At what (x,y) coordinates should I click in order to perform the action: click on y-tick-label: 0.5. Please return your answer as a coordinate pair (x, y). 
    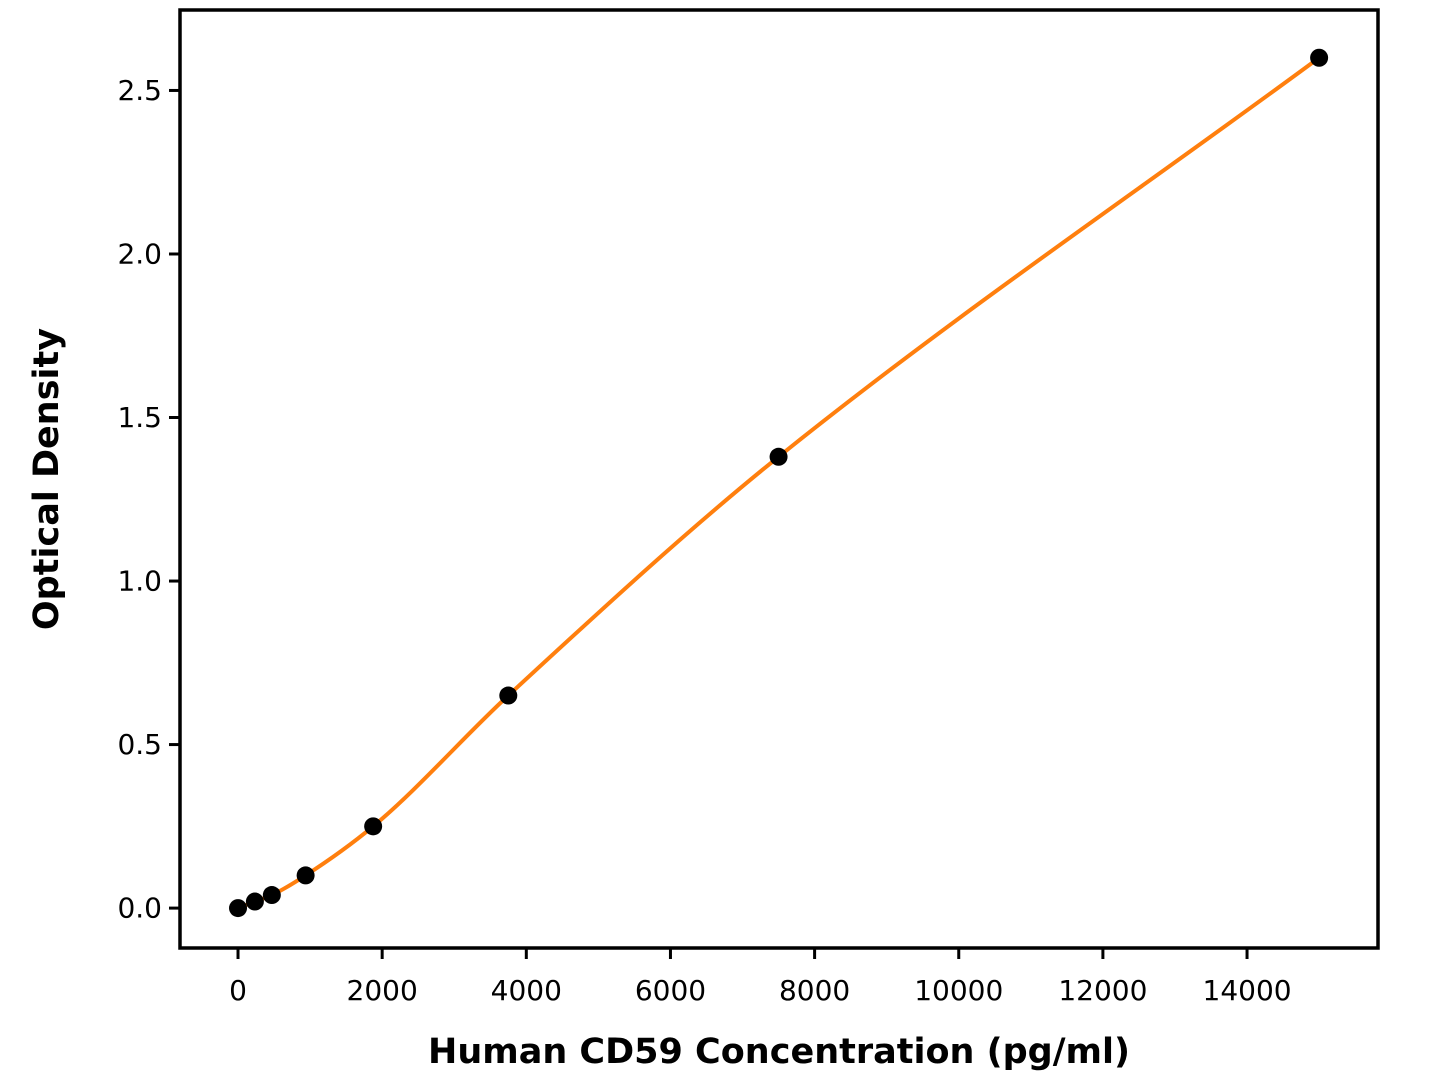
    Looking at the image, I should click on (139, 744).